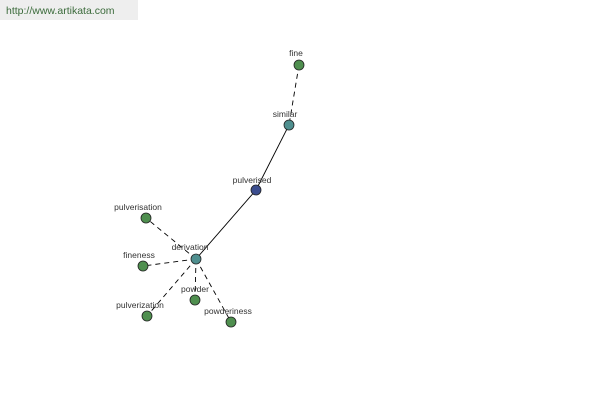 The height and width of the screenshot is (400, 600). Describe the element at coordinates (285, 114) in the screenshot. I see `node-label: similar` at that location.